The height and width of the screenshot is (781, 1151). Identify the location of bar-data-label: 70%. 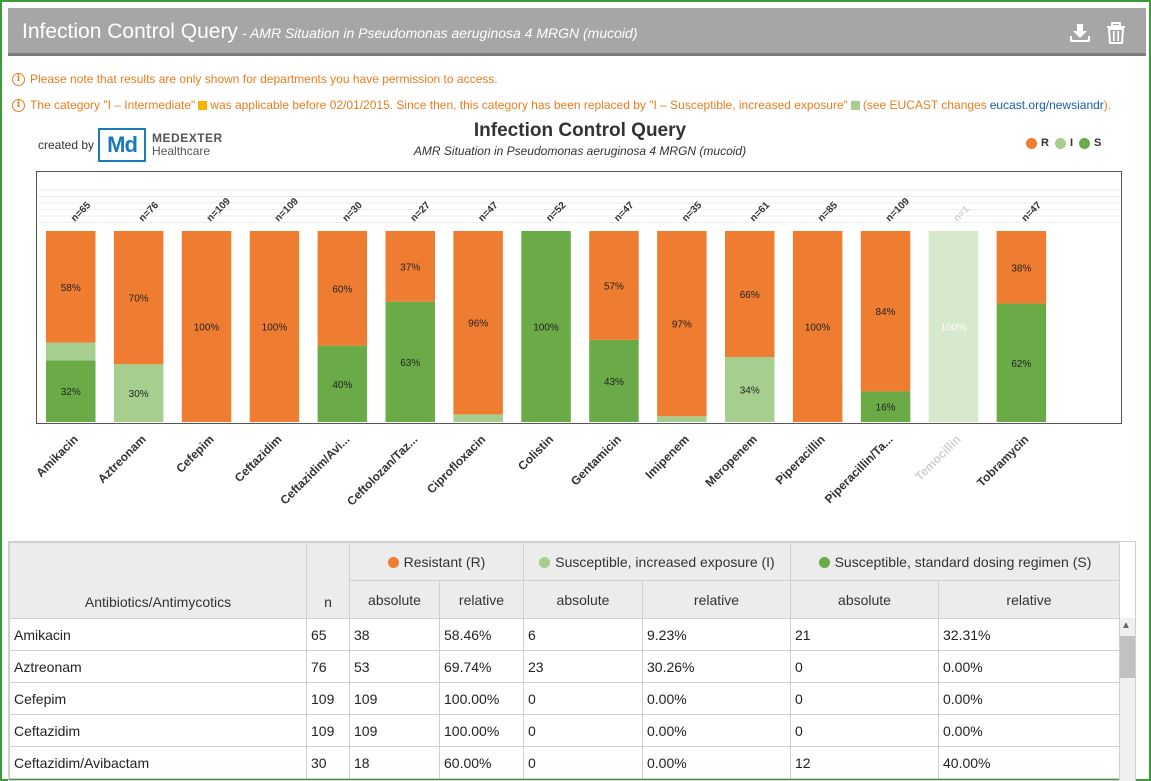
(139, 299).